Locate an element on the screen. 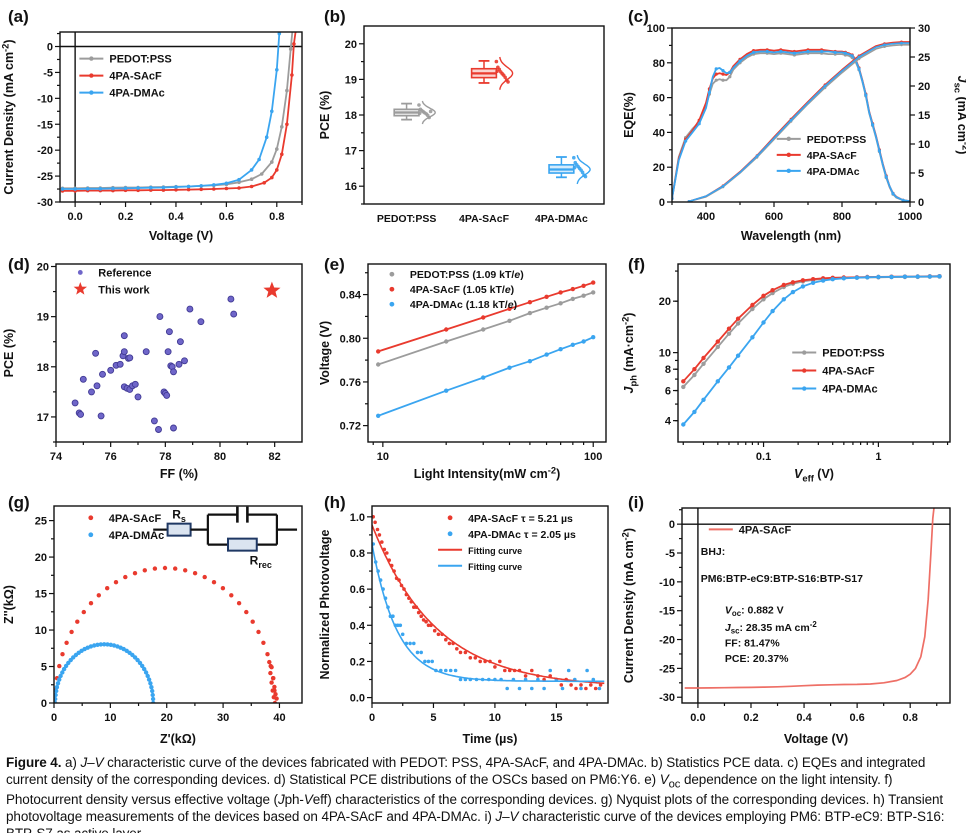 Image resolution: width=966 pixels, height=833 pixels. svg-text: Current Density (mA cm-2) is located at coordinates (628, 605).